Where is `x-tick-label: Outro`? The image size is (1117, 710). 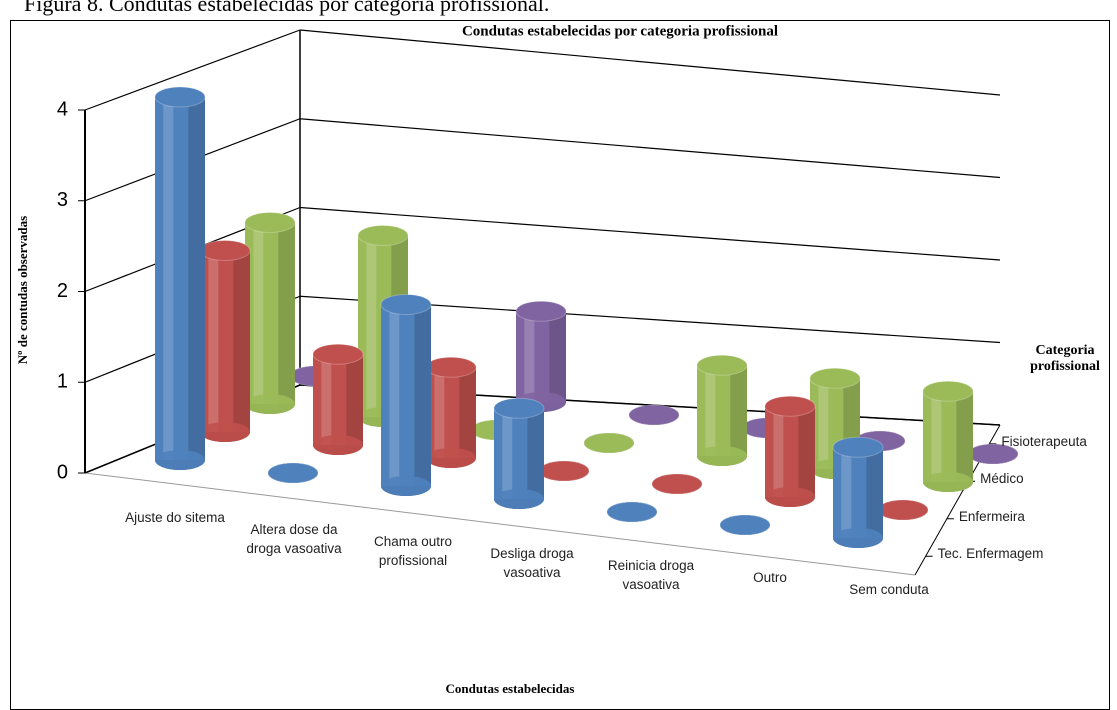
x-tick-label: Outro is located at coordinates (770, 577).